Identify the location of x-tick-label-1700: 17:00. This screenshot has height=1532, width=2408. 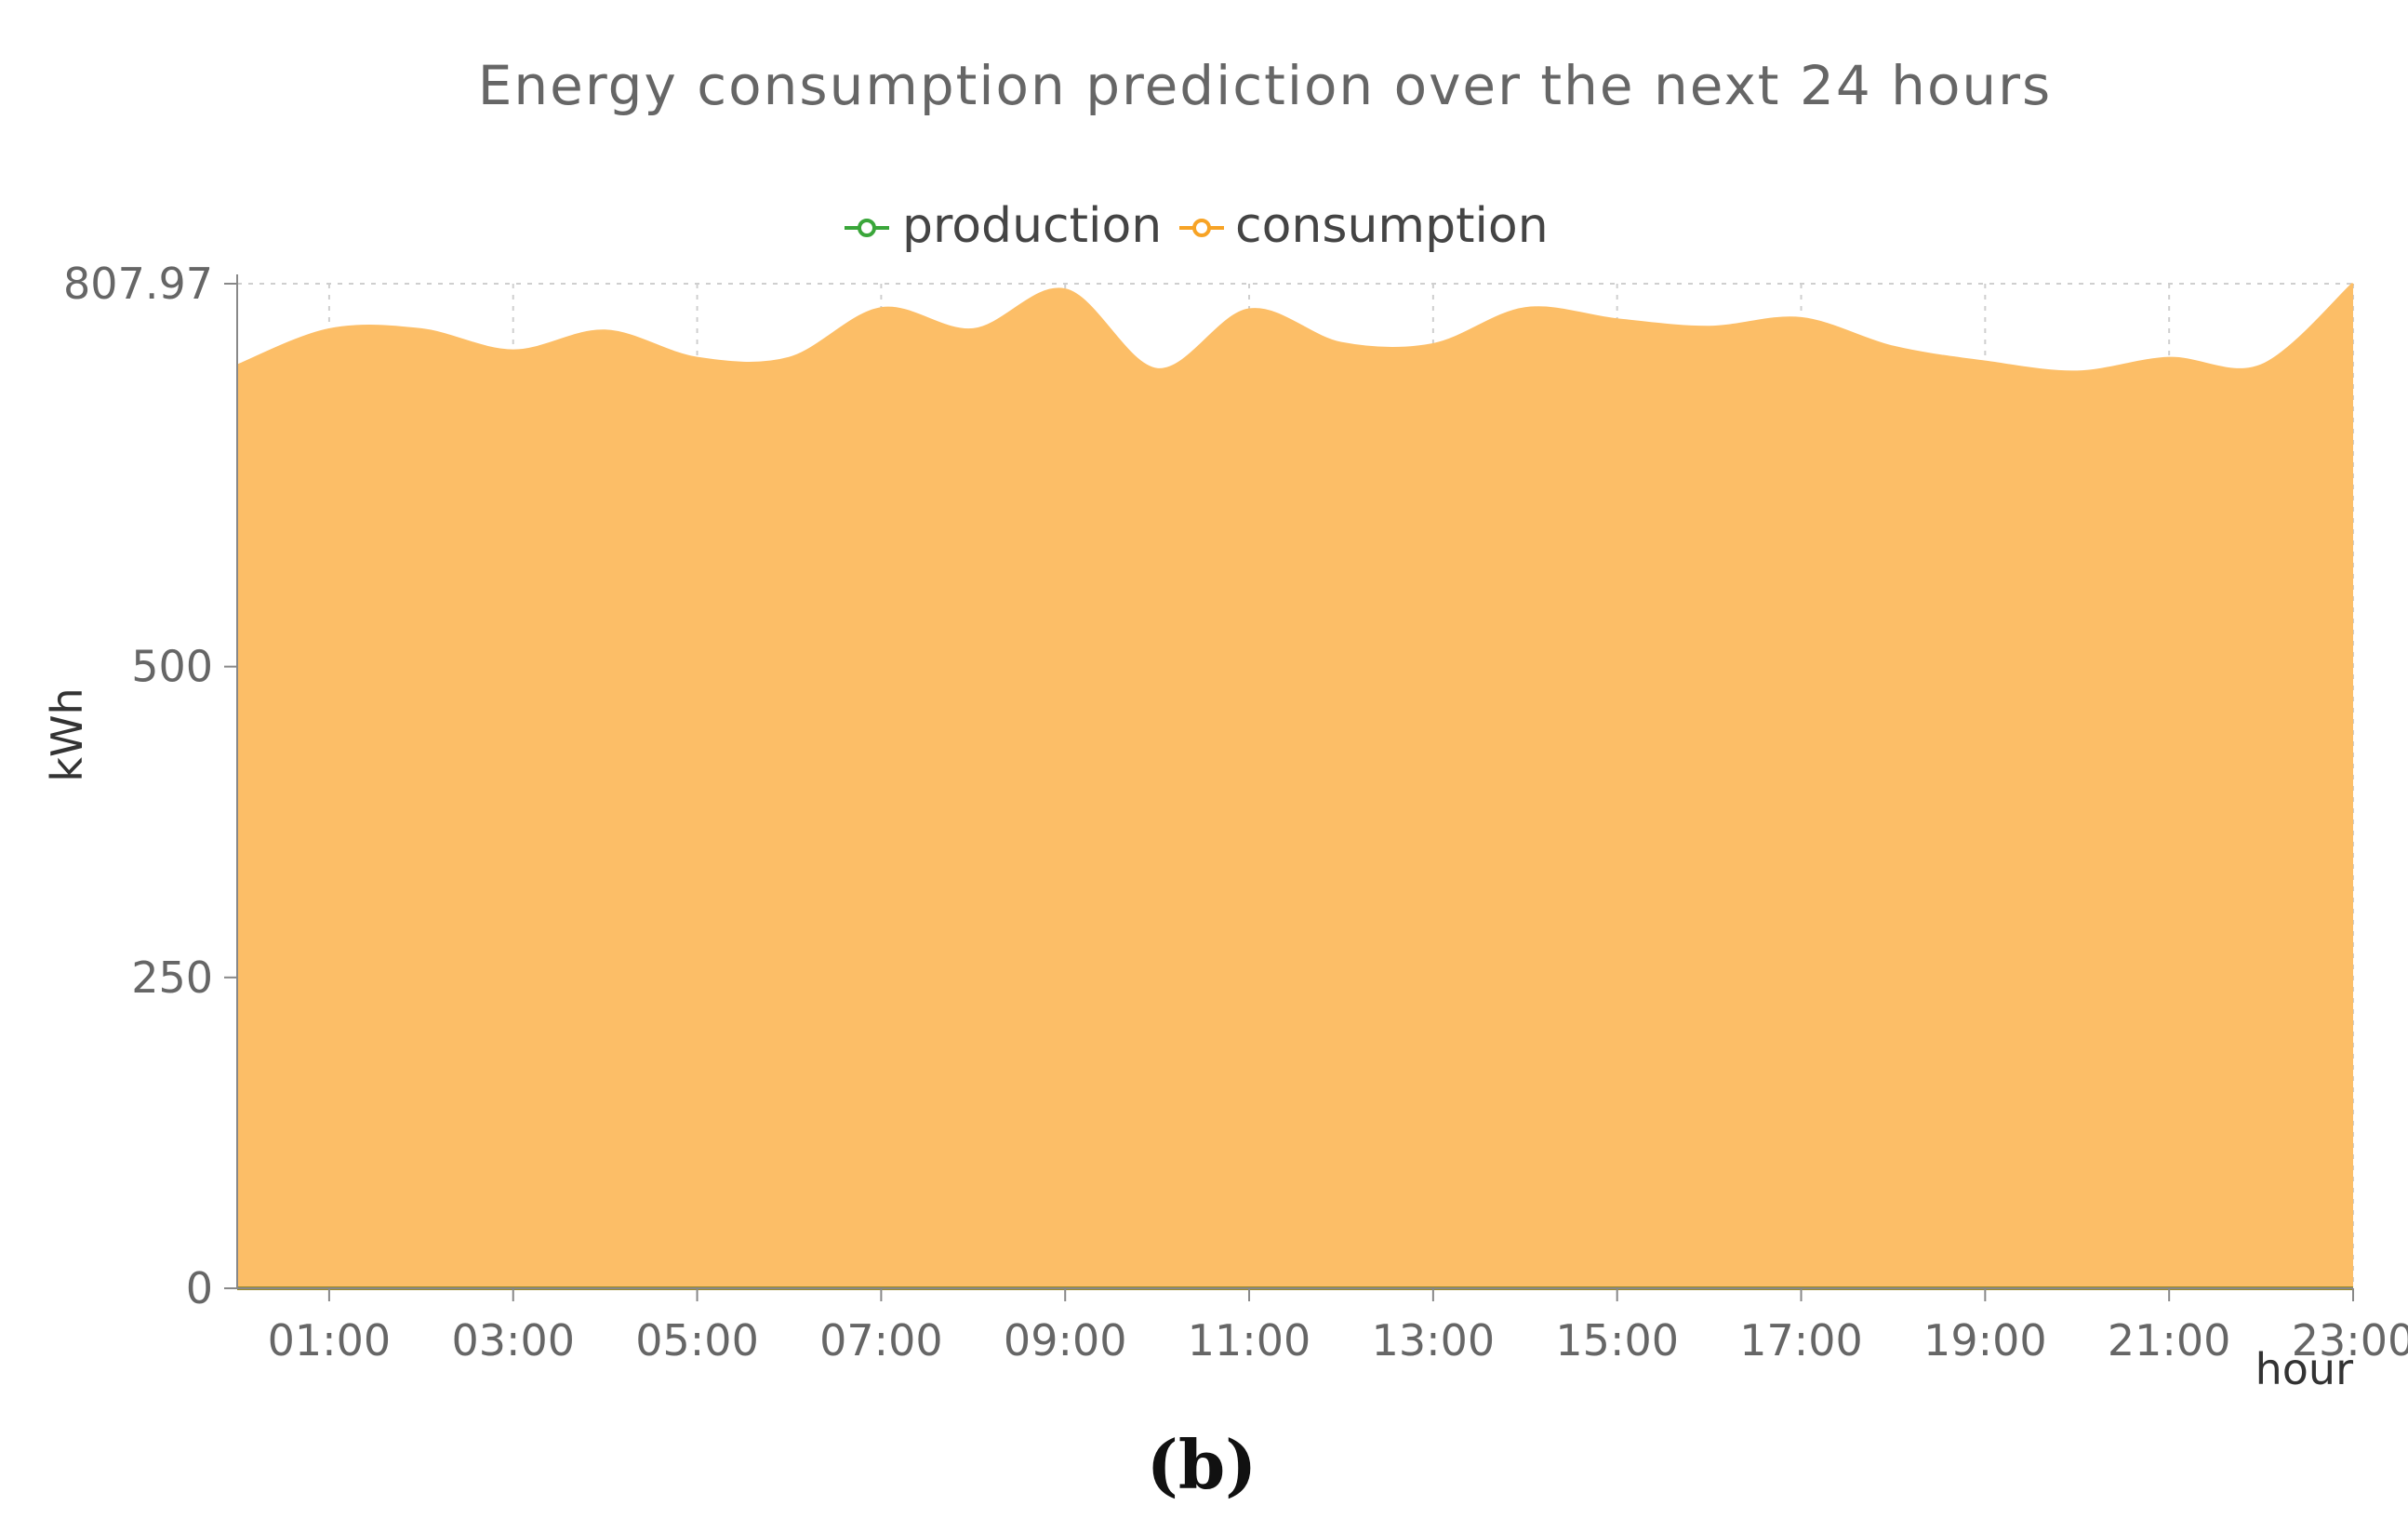
(1801, 1340).